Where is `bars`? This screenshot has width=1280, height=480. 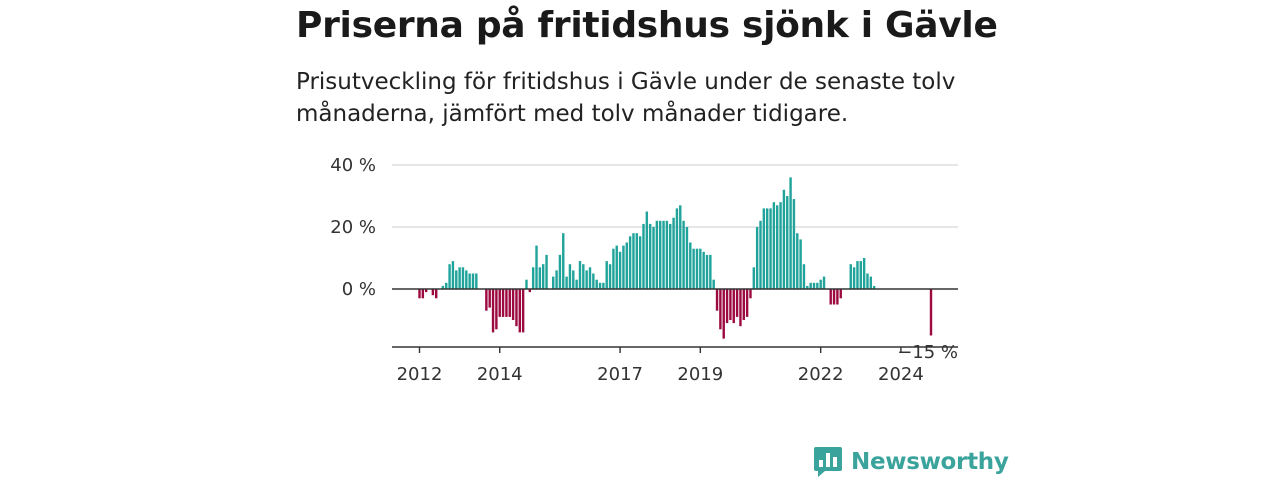
bars is located at coordinates (675, 258).